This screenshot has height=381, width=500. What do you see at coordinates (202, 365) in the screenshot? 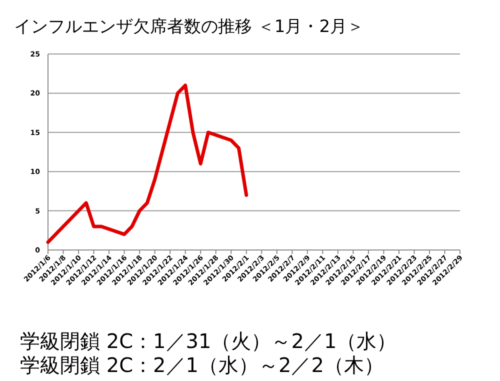
I see `text: 学級閉鎖 2C：2／1（水）～2／2（木）` at bounding box center [202, 365].